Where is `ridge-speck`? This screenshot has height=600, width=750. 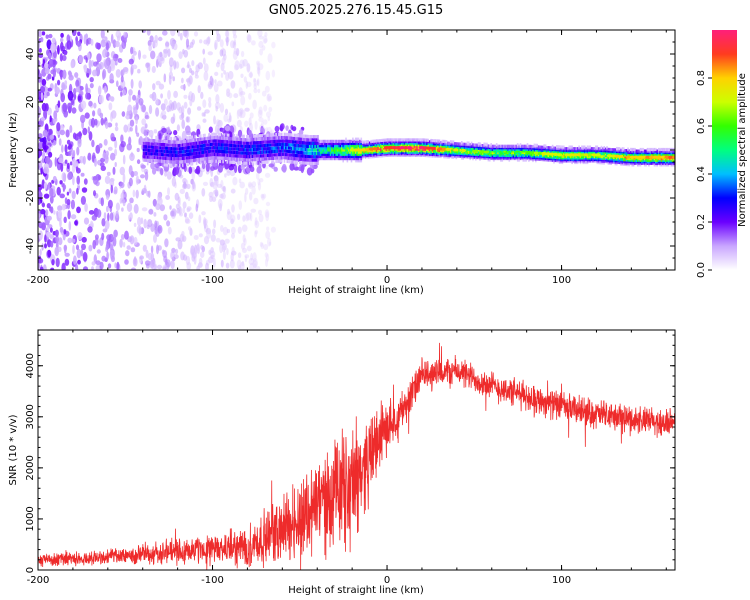 ridge-speck is located at coordinates (162, 172).